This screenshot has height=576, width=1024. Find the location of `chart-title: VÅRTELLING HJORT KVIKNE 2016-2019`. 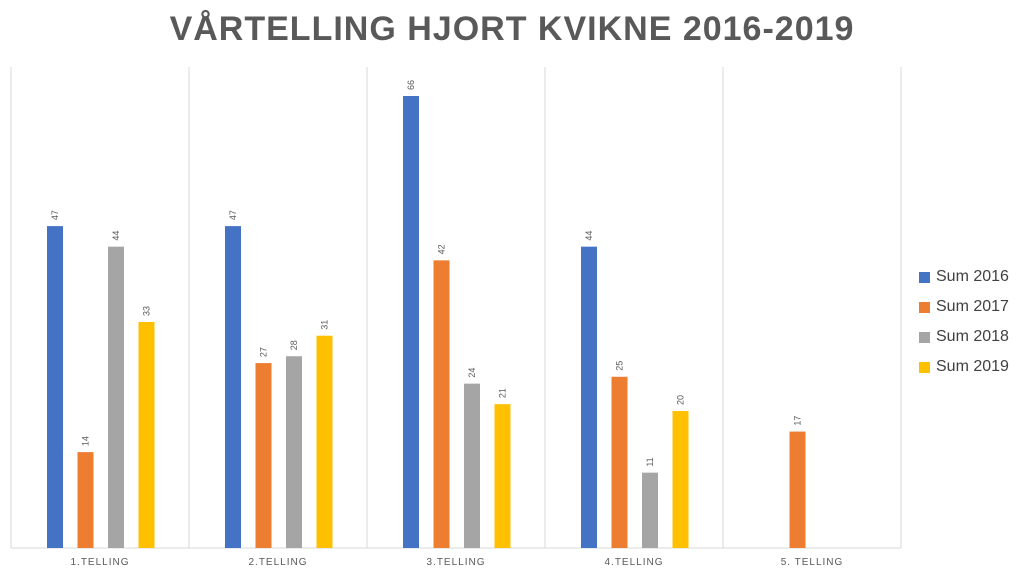

chart-title: VÅRTELLING HJORT KVIKNE 2016-2019 is located at coordinates (512, 29).